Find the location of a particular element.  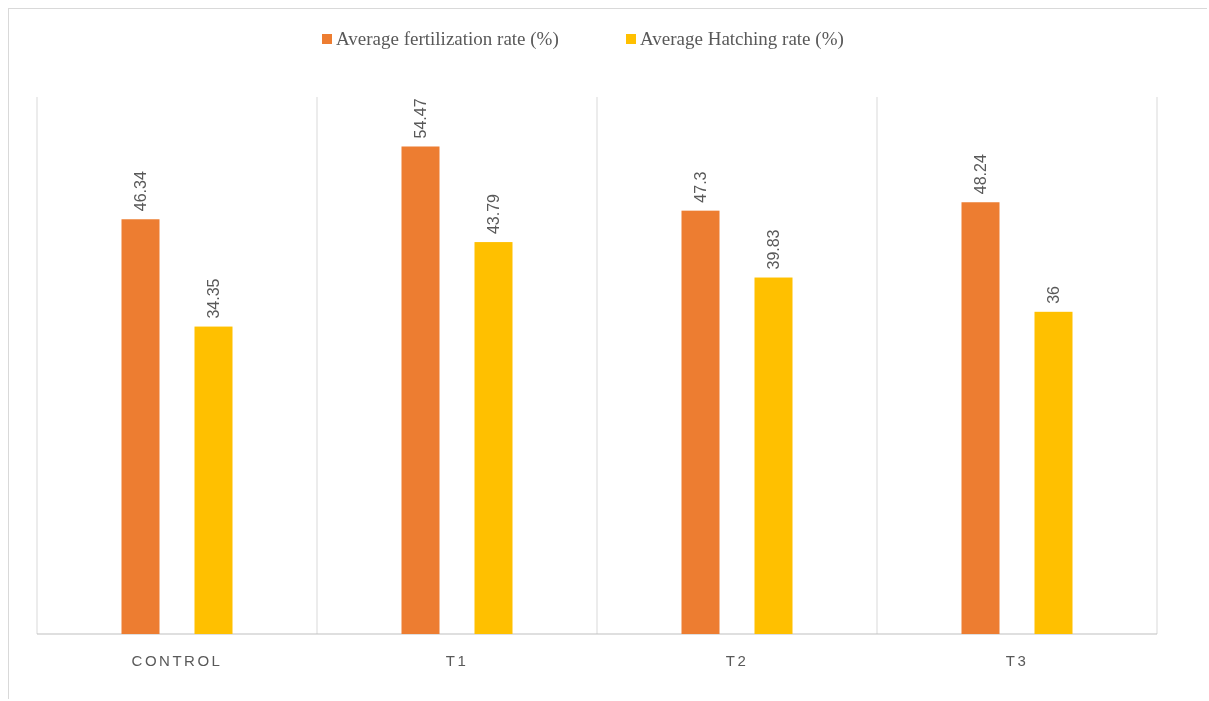

data-label: 43.79 is located at coordinates (493, 214).